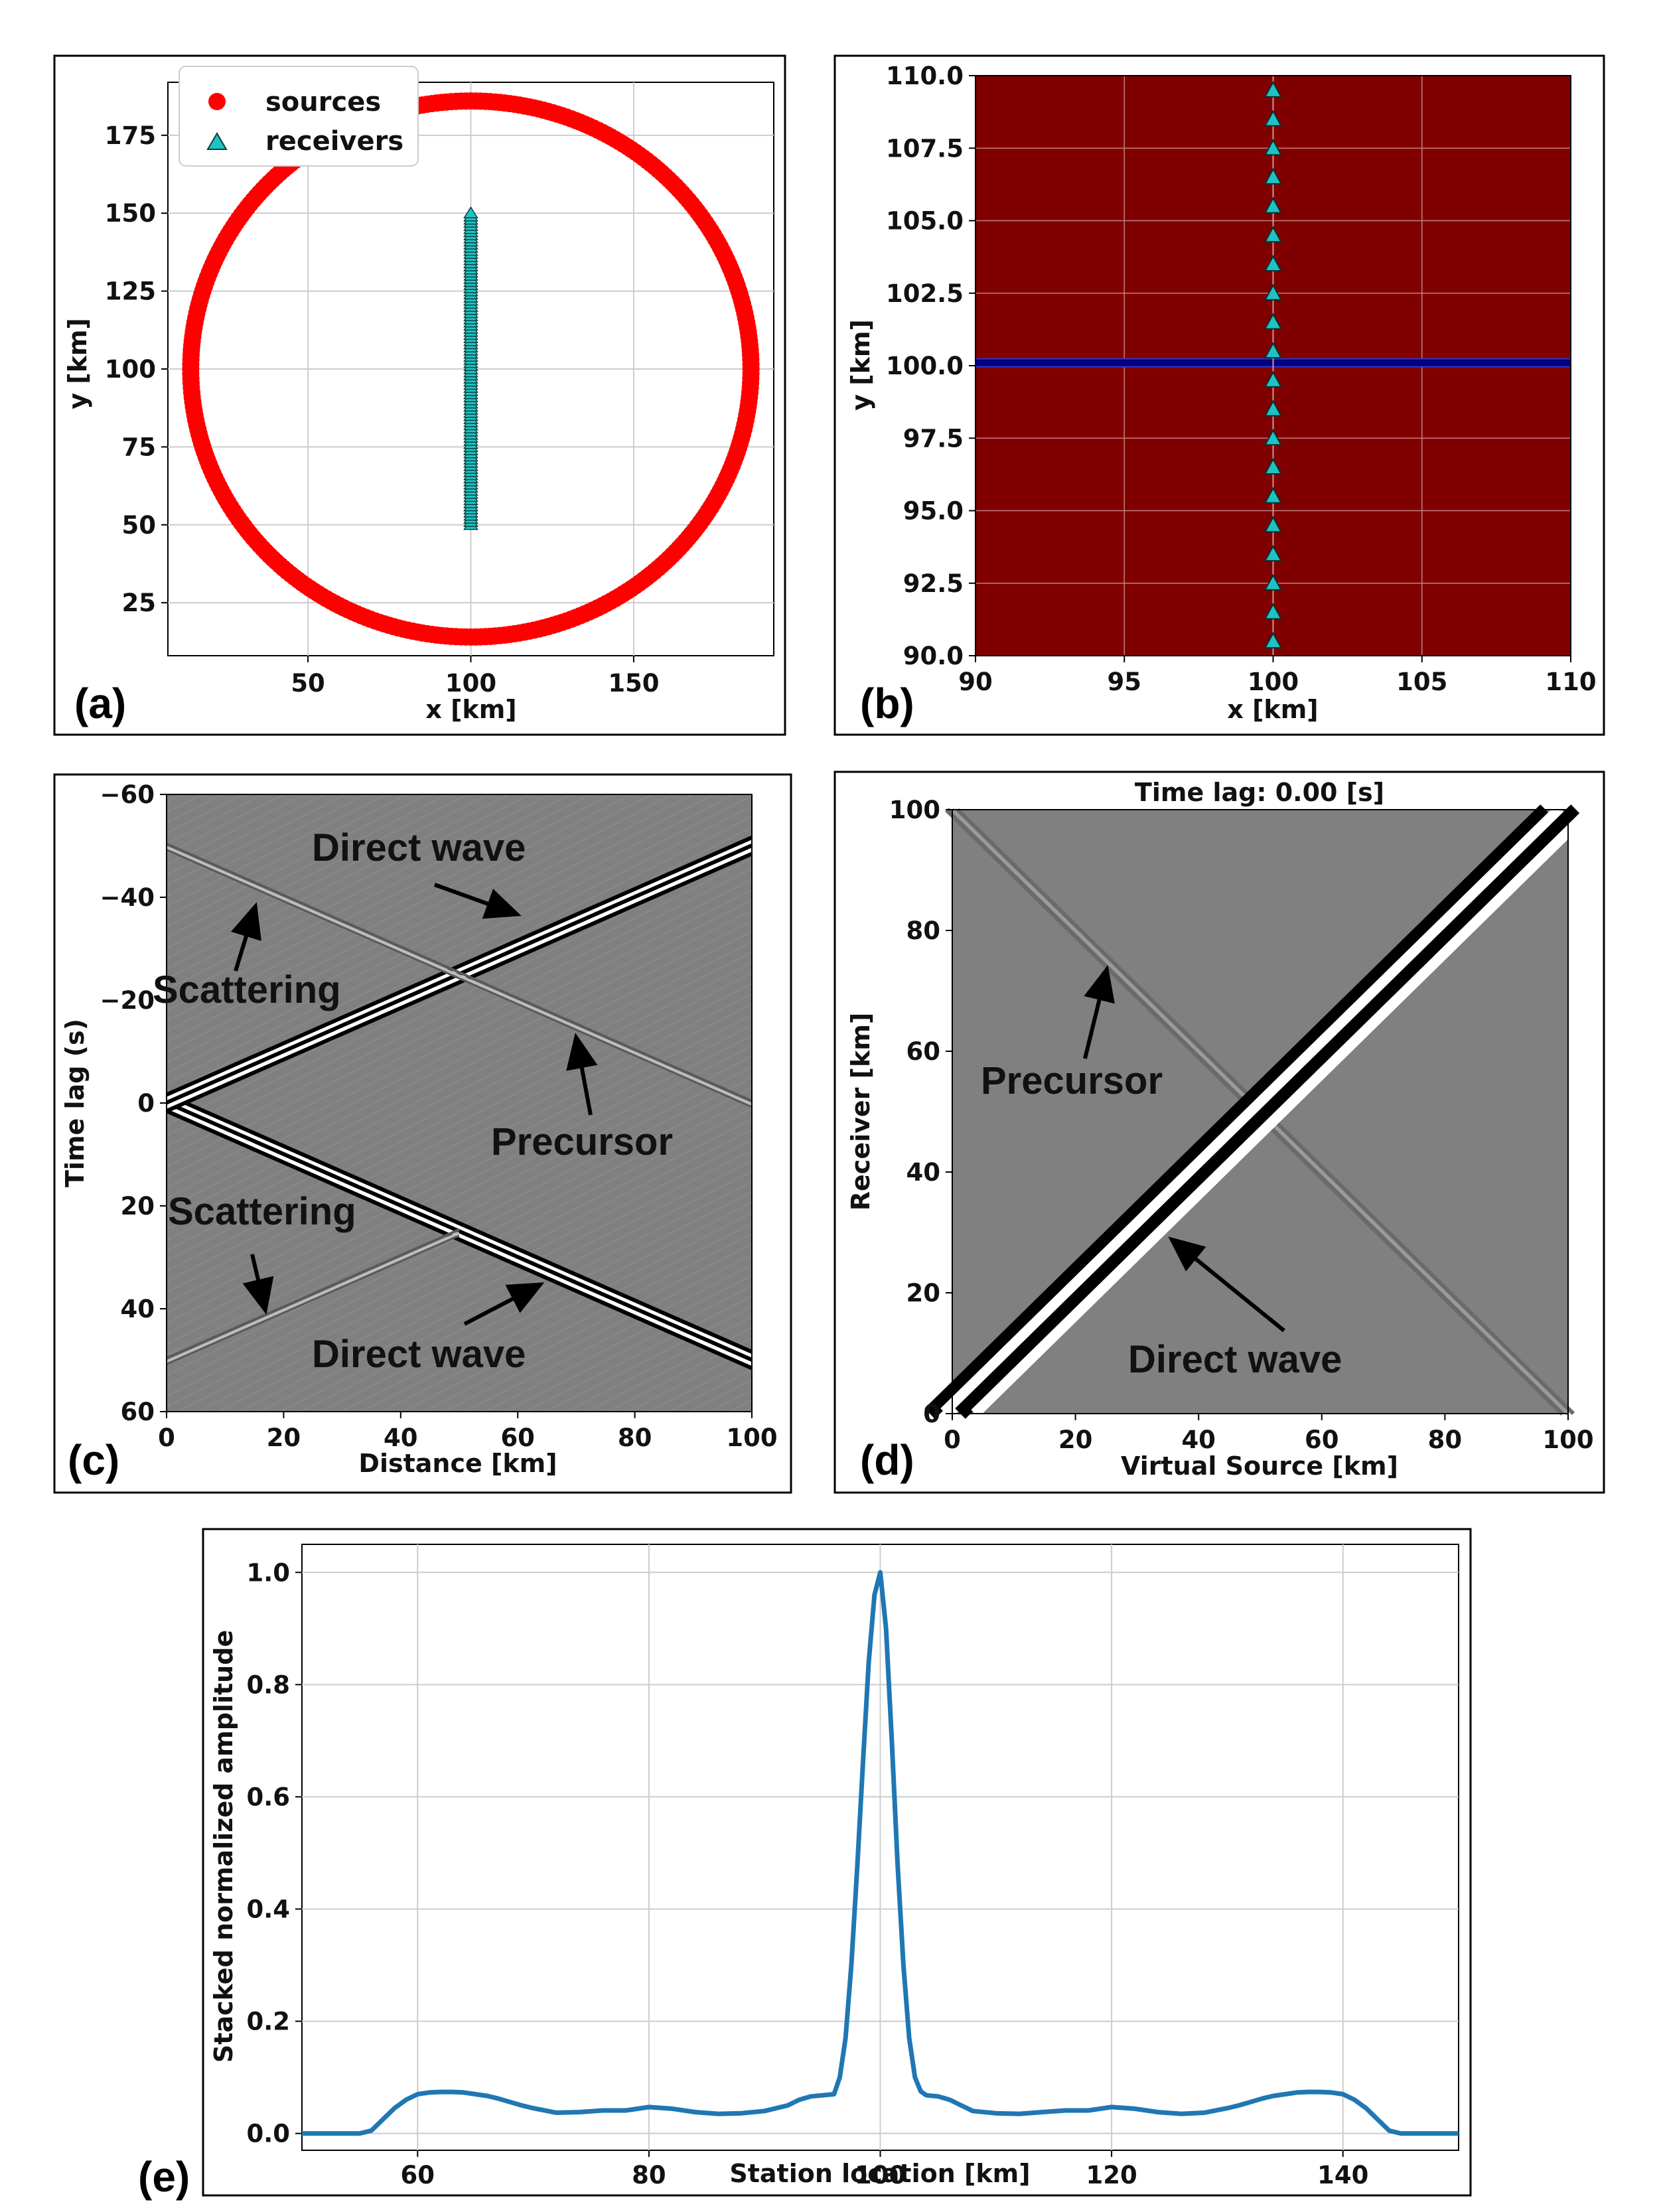 This screenshot has height=2212, width=1659. Describe the element at coordinates (914, 810) in the screenshot. I see `panel-d-ytick-label: 100` at that location.